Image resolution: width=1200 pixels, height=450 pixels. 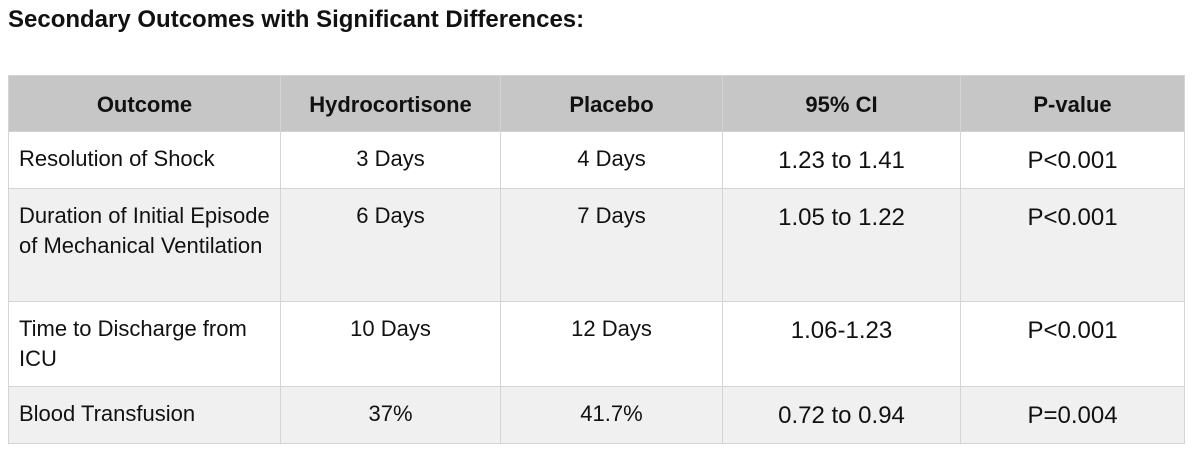 I want to click on table-cell: 6 Days, so click(x=390, y=245).